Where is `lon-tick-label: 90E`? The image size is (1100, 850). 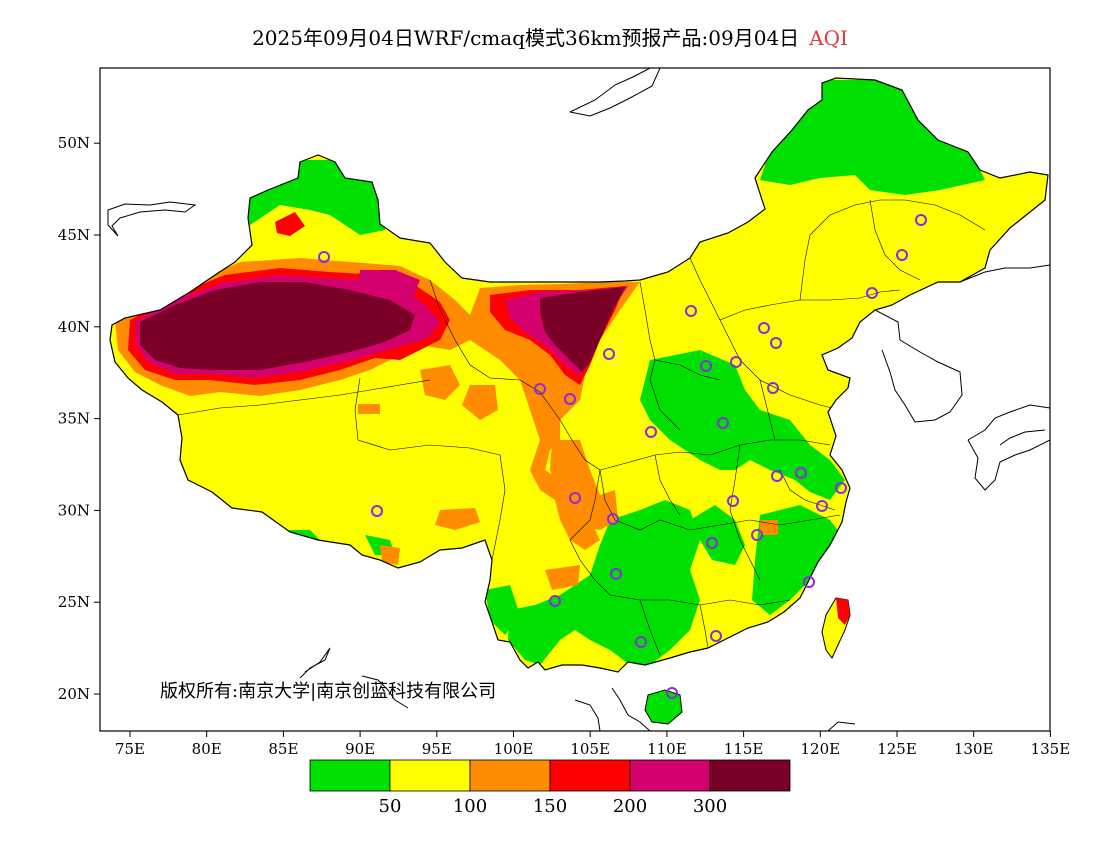
lon-tick-label: 90E is located at coordinates (360, 749).